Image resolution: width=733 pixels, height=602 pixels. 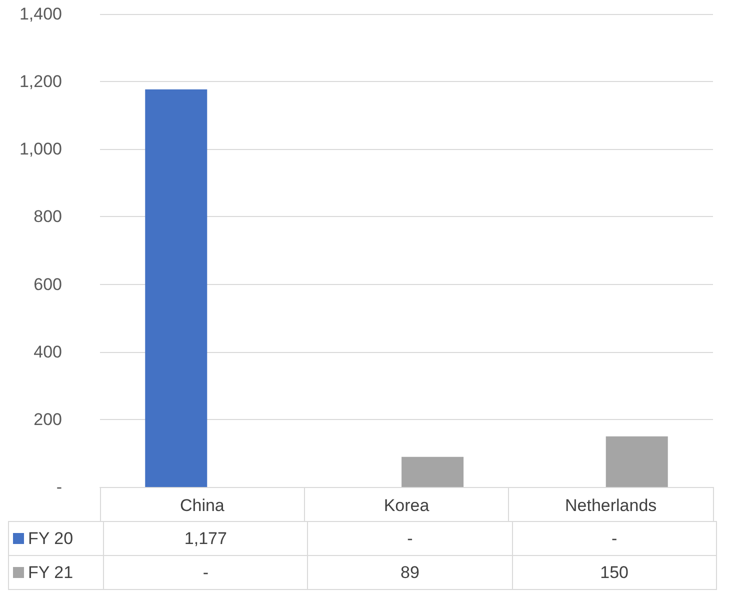 What do you see at coordinates (206, 539) in the screenshot?
I see `data-label: 1,177` at bounding box center [206, 539].